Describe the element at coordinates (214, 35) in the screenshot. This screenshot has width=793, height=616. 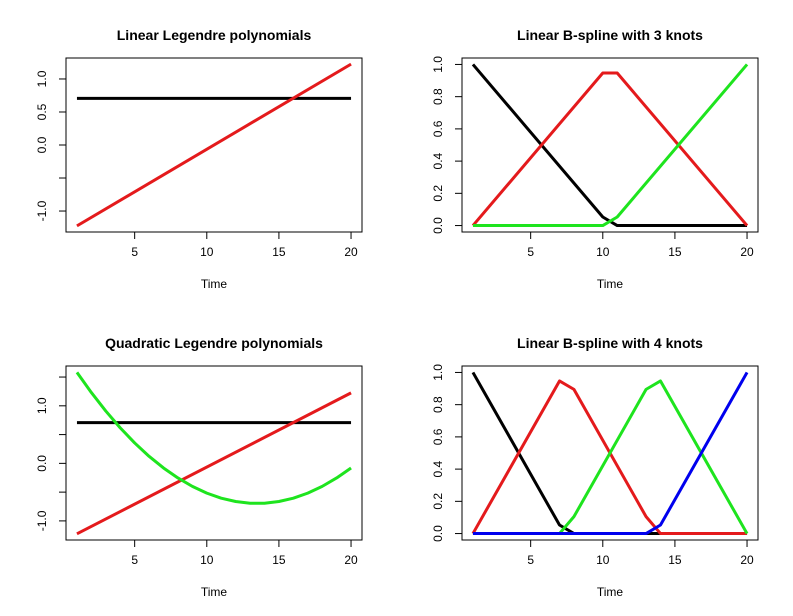
I see `chart-title: Linear Legendre polynomials` at that location.